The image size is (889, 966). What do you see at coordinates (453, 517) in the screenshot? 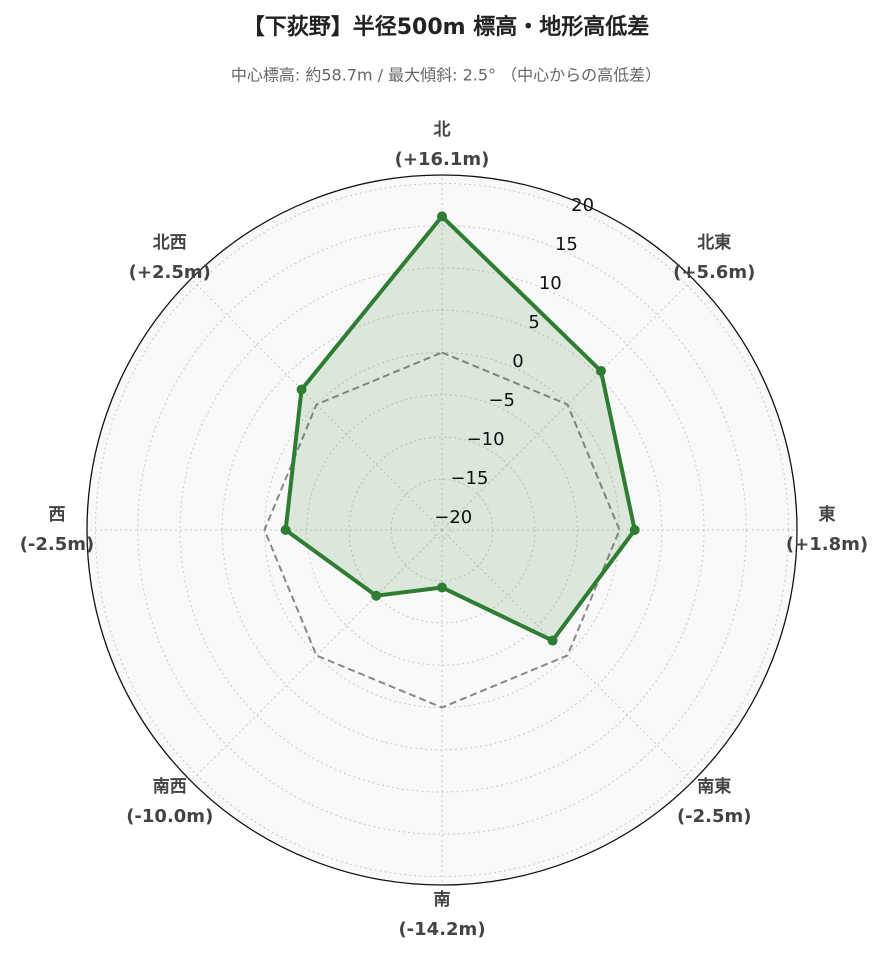
I see `radial-tick-label: −20` at bounding box center [453, 517].